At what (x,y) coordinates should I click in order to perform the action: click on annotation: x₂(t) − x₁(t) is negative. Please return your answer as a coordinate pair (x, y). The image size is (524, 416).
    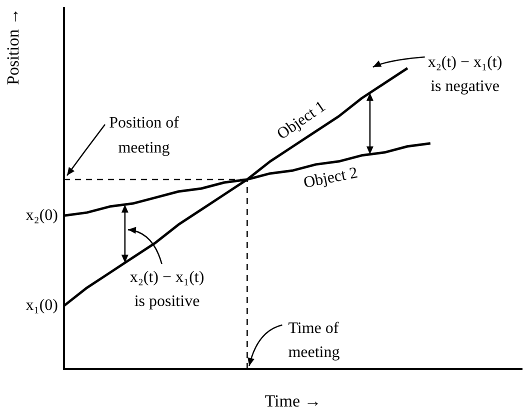
    Looking at the image, I should click on (465, 75).